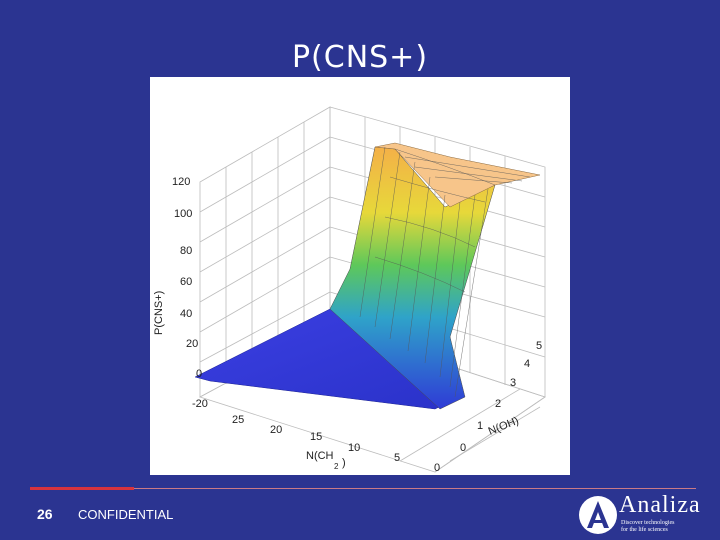  Describe the element at coordinates (598, 515) in the screenshot. I see `analiza-logo-icon` at that location.